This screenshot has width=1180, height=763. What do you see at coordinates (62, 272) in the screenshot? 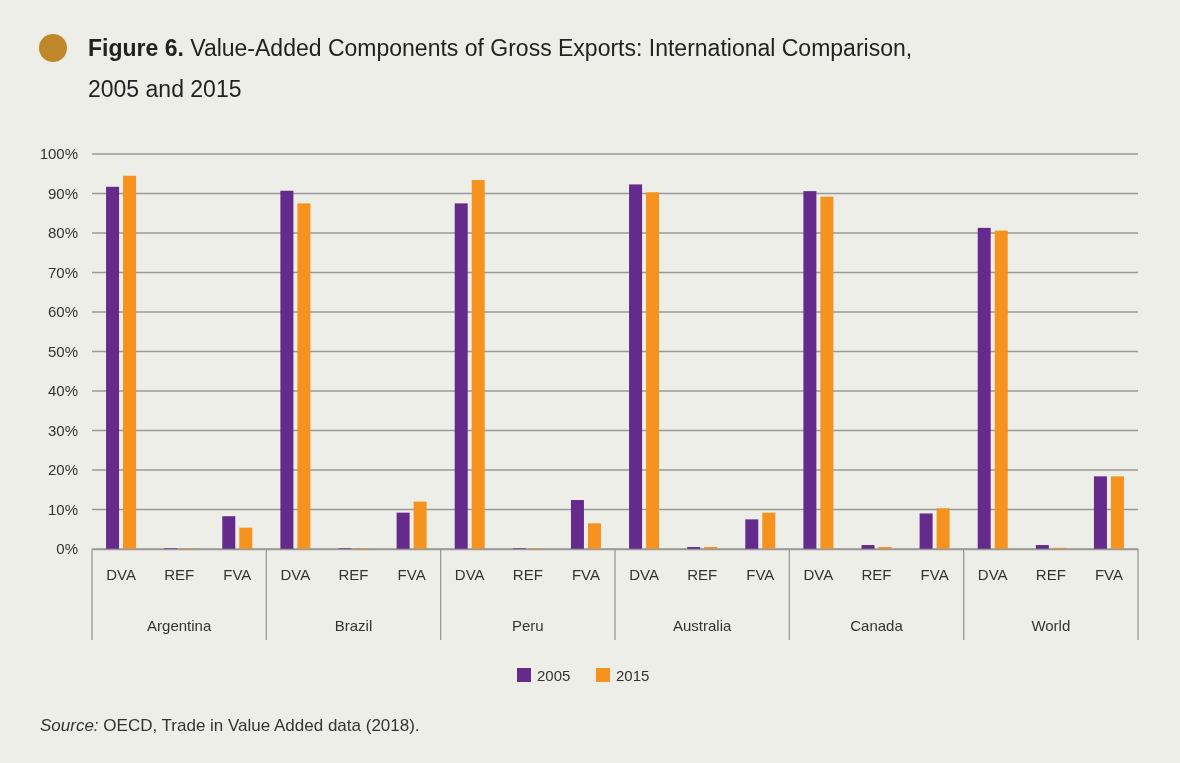
I see `y-tick-label: 70%` at bounding box center [62, 272].